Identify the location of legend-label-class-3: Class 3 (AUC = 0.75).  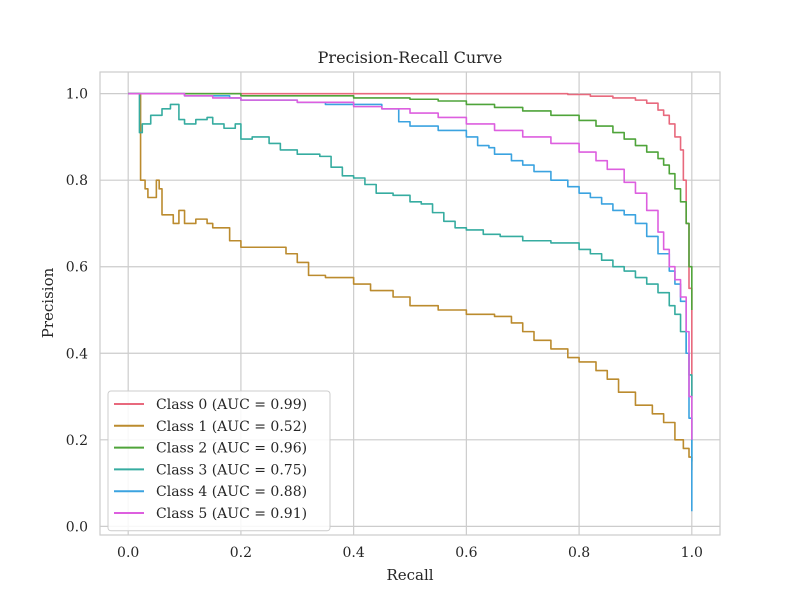
(231, 470).